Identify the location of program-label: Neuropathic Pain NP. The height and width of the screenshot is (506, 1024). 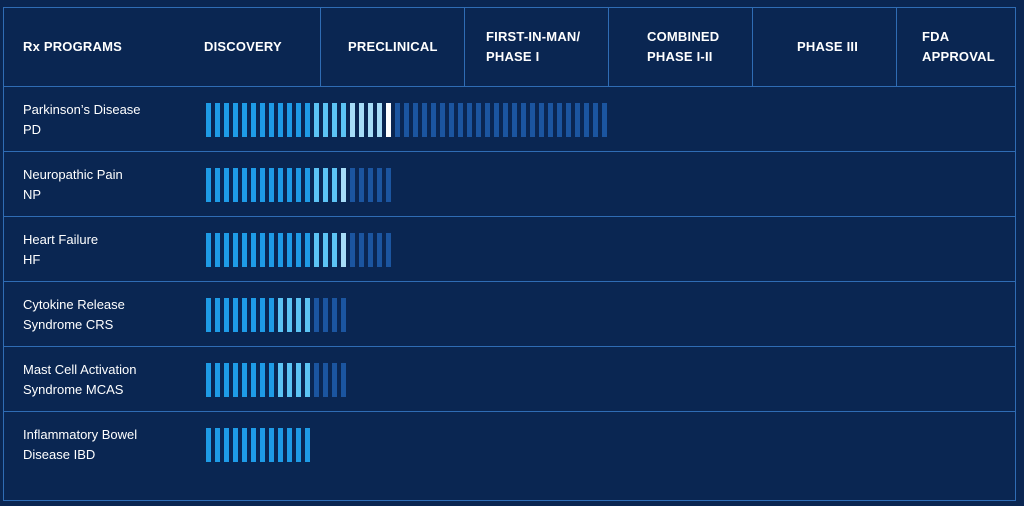
(73, 184).